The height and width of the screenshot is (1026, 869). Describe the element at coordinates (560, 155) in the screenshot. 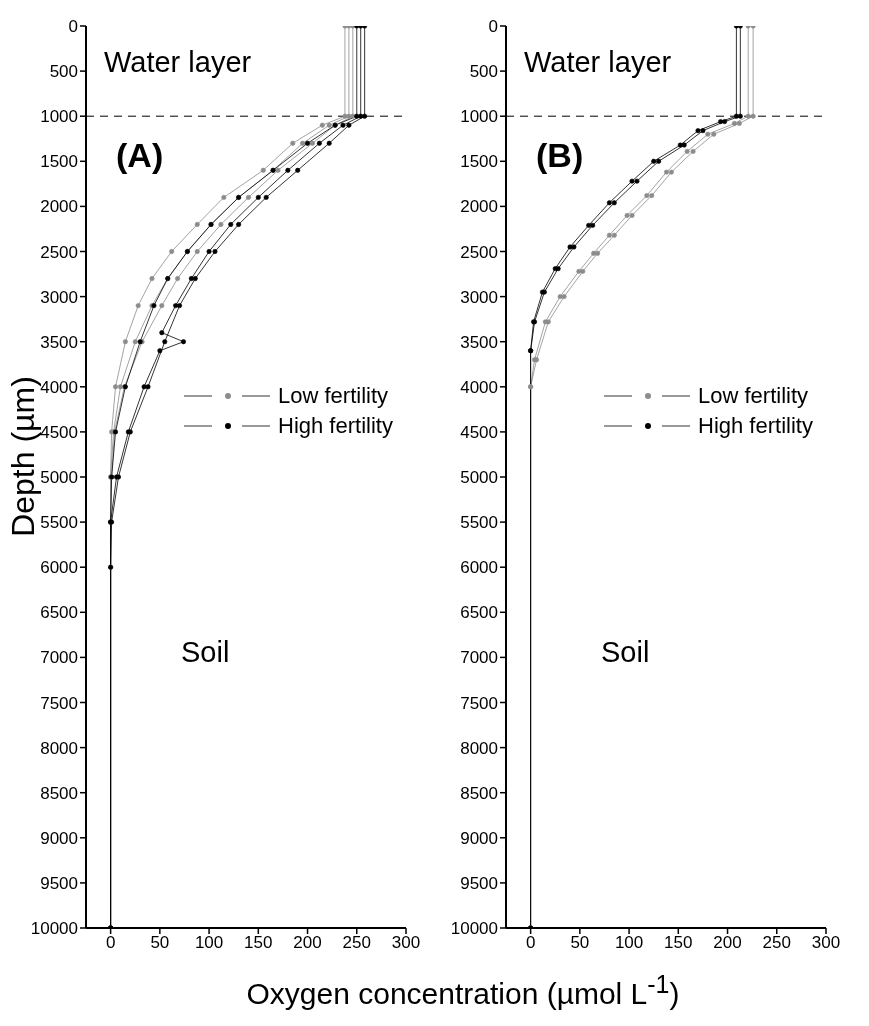

I see `annotation: (B)` at that location.